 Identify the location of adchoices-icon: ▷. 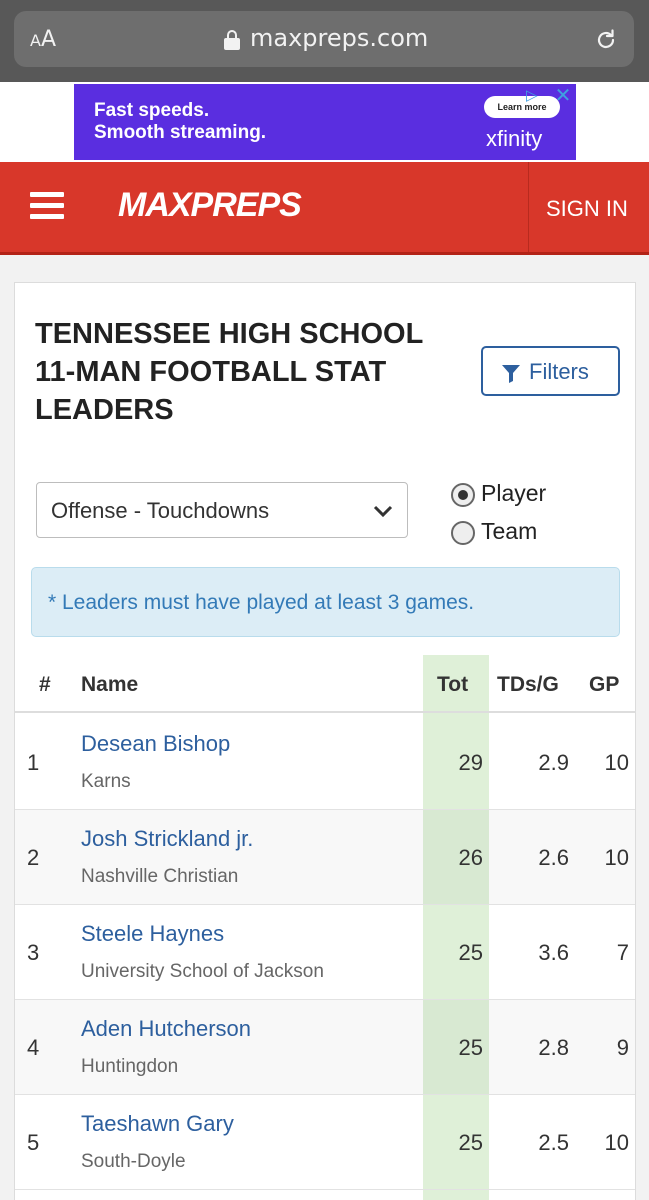
(532, 95).